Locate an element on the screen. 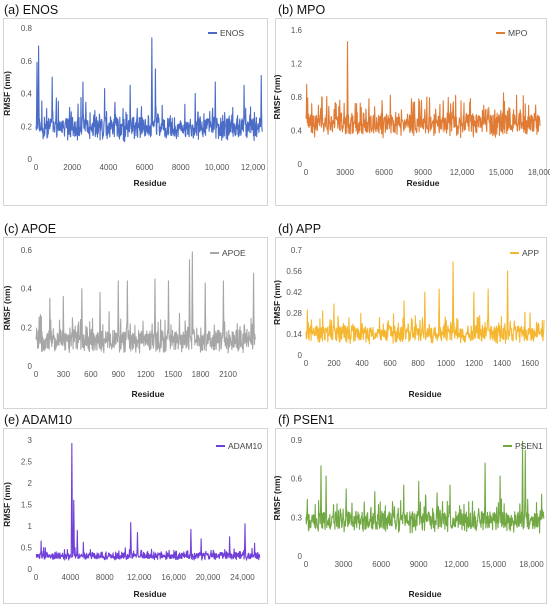 Image resolution: width=550 pixels, height=606 pixels. x-tick-label: 900 is located at coordinates (119, 374).